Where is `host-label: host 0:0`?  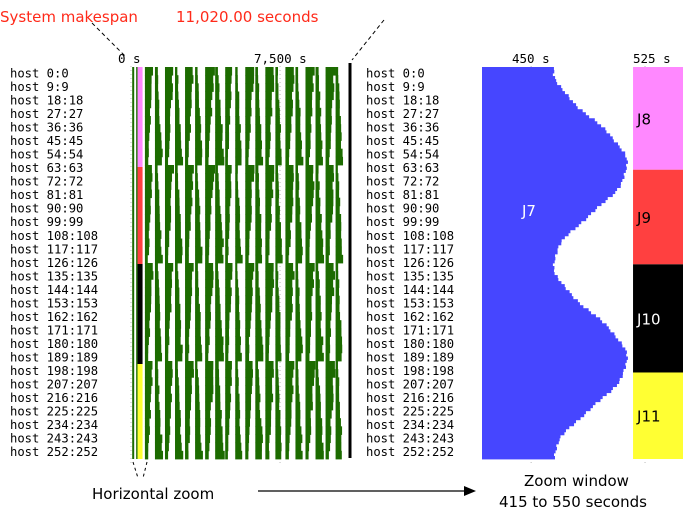
host-label: host 0:0 is located at coordinates (395, 74).